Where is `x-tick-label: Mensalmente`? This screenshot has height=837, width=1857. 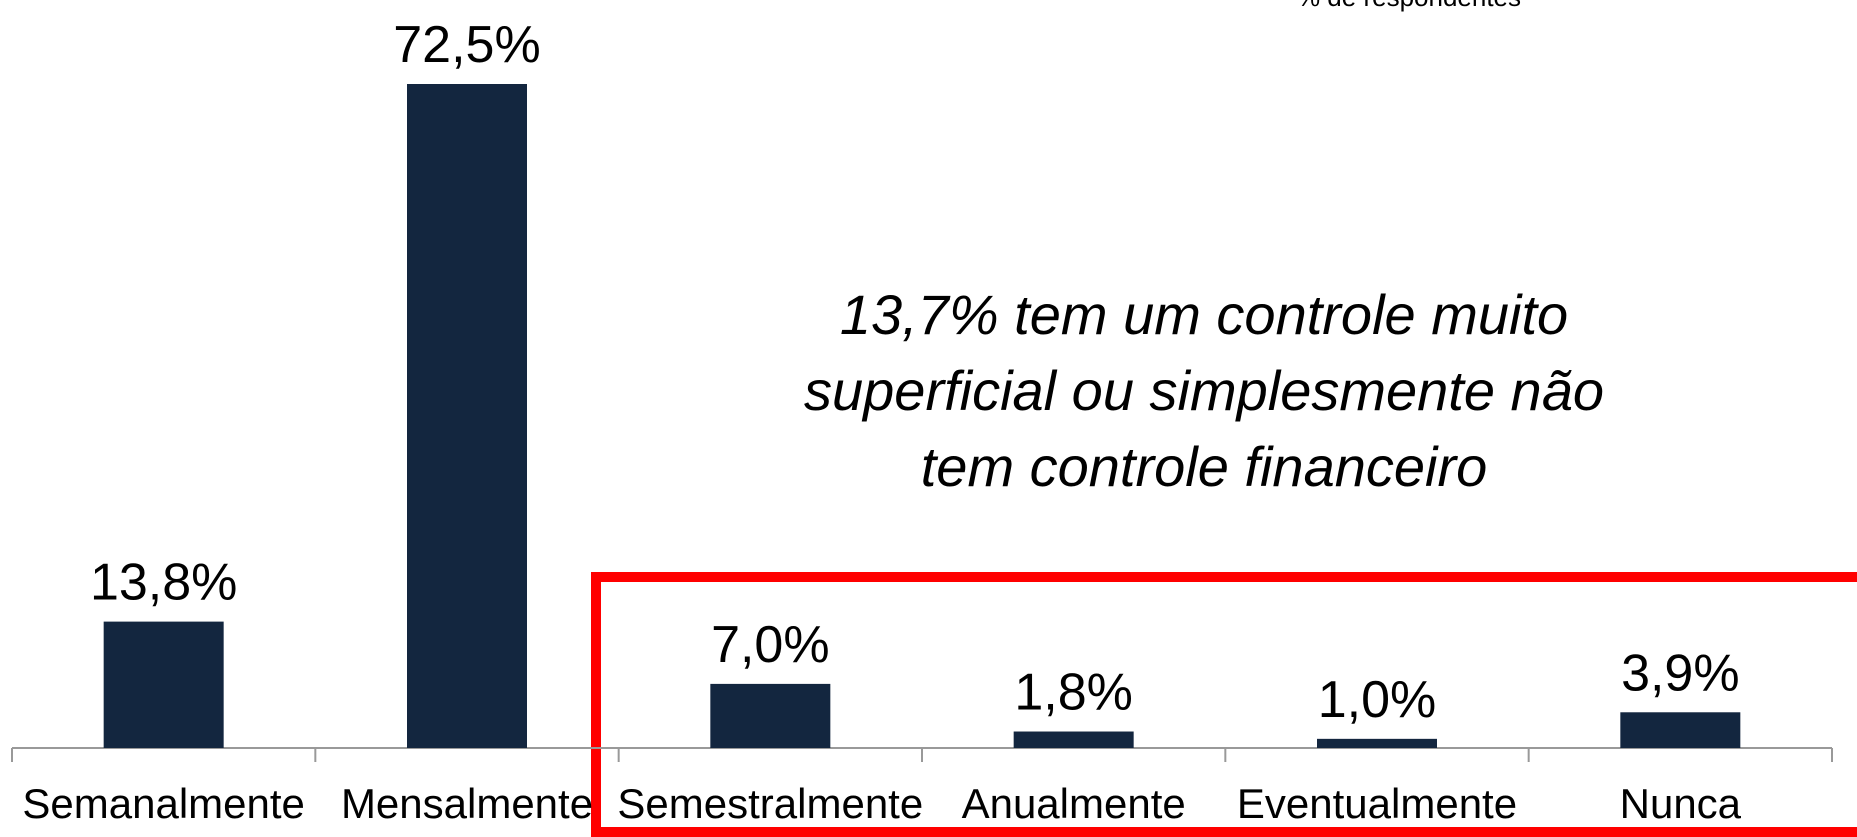
x-tick-label: Mensalmente is located at coordinates (467, 803).